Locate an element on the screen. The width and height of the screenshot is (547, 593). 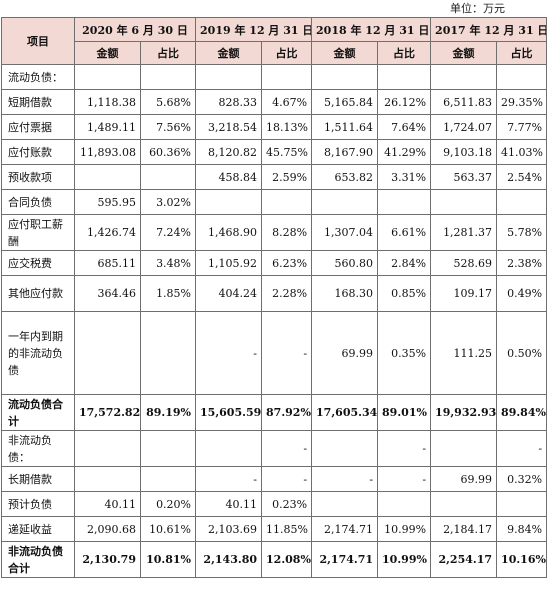
amount-cell: 8,120.82 is located at coordinates (229, 152).